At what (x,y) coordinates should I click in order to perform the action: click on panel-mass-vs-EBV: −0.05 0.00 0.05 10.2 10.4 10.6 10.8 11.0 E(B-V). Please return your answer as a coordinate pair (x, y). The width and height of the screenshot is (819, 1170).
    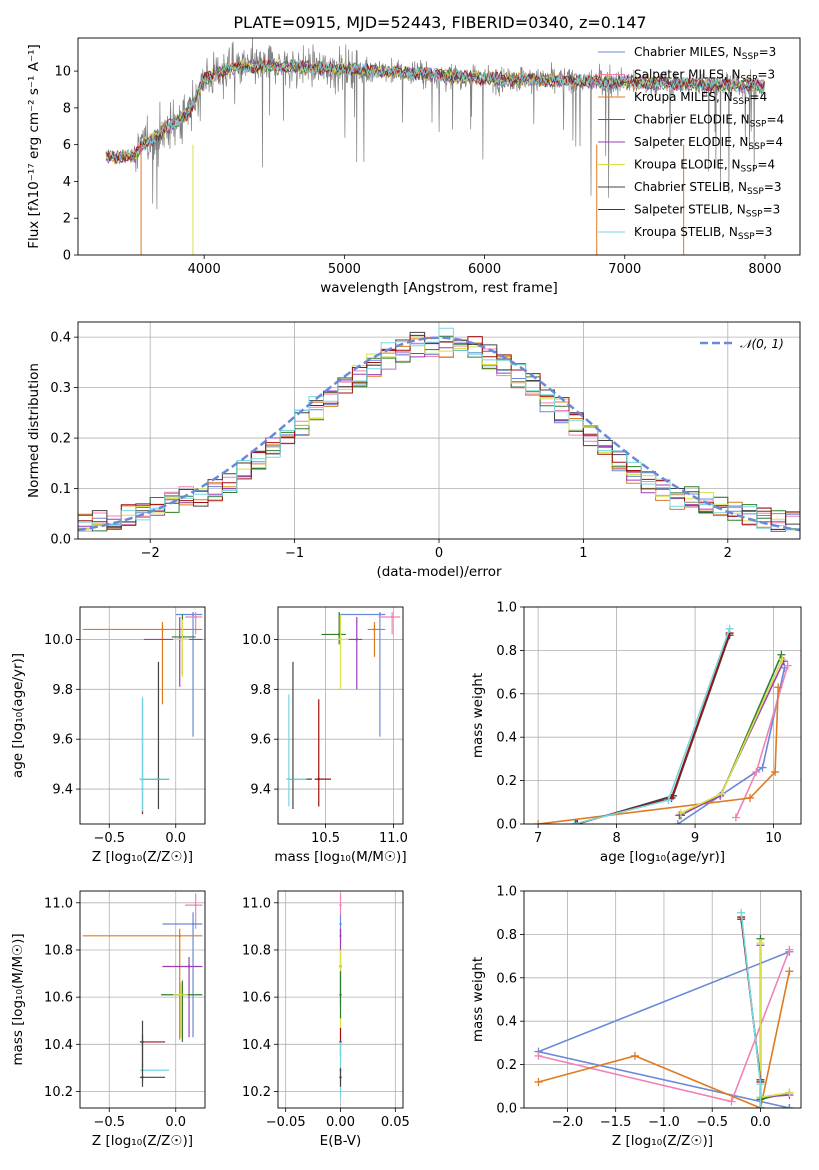
    Looking at the image, I should click on (326, 1019).